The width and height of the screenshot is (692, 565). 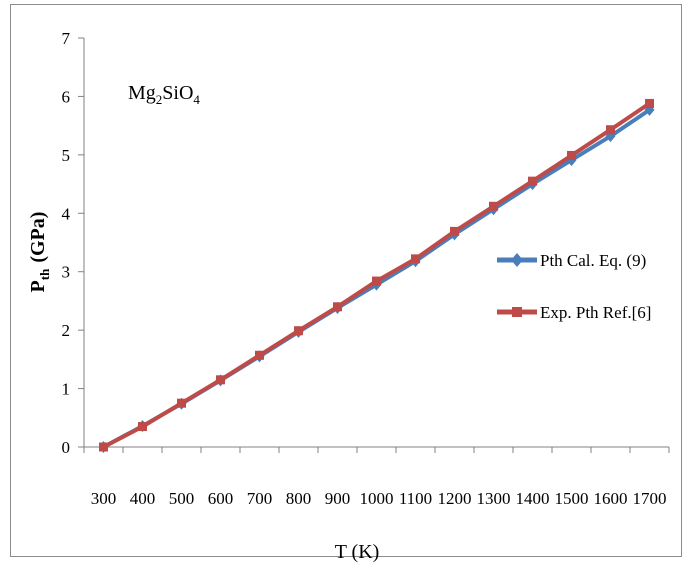 I want to click on legend-label-cal: Pth Cal. Eq. (9), so click(x=593, y=260).